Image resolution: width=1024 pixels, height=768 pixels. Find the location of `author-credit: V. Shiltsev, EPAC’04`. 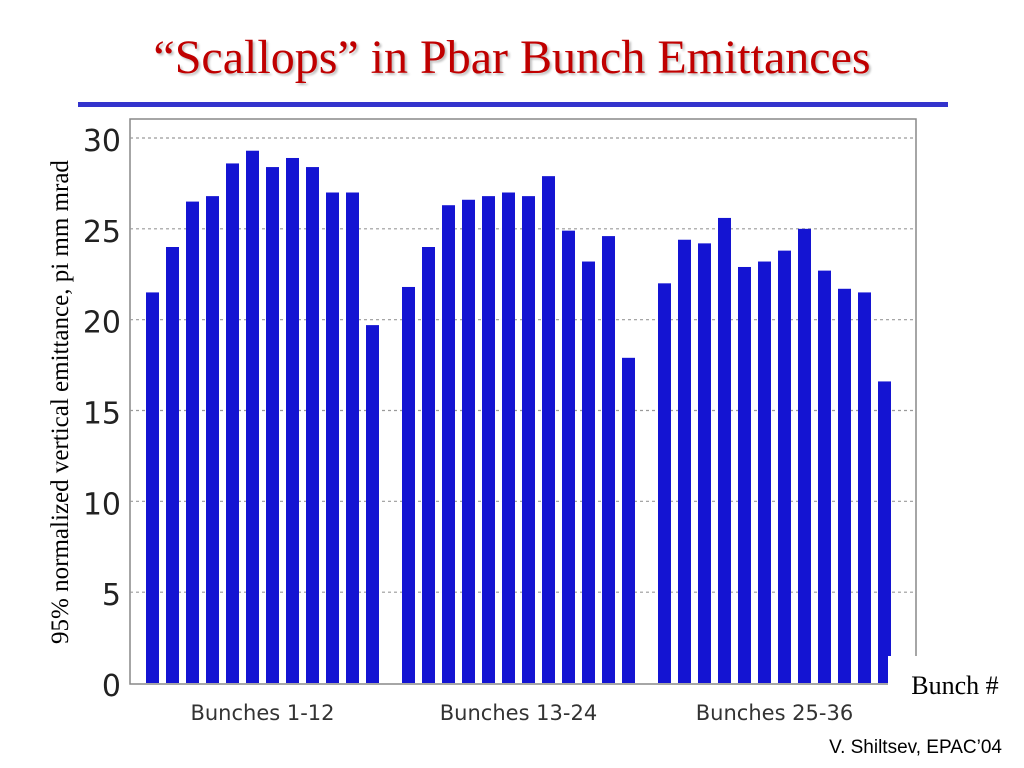

author-credit: V. Shiltsev, EPAC’04 is located at coordinates (915, 747).